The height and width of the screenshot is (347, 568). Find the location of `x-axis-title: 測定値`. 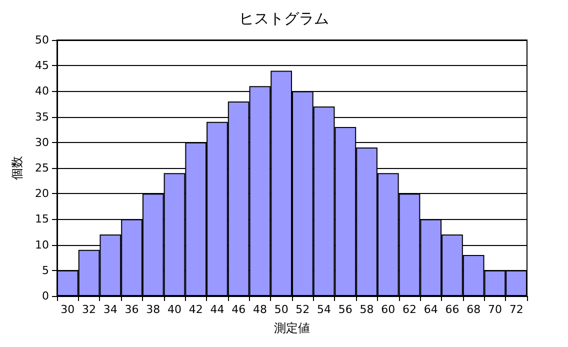

x-axis-title: 測定値 is located at coordinates (292, 328).